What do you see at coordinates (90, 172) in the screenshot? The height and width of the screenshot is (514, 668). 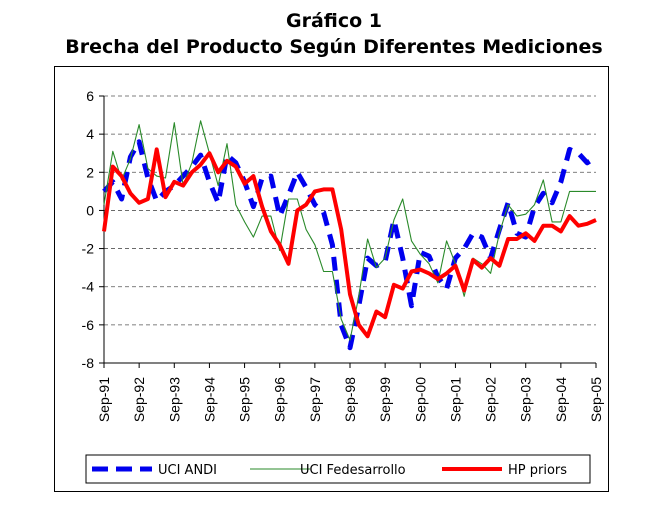 I see `y-tick-label: 2` at bounding box center [90, 172].